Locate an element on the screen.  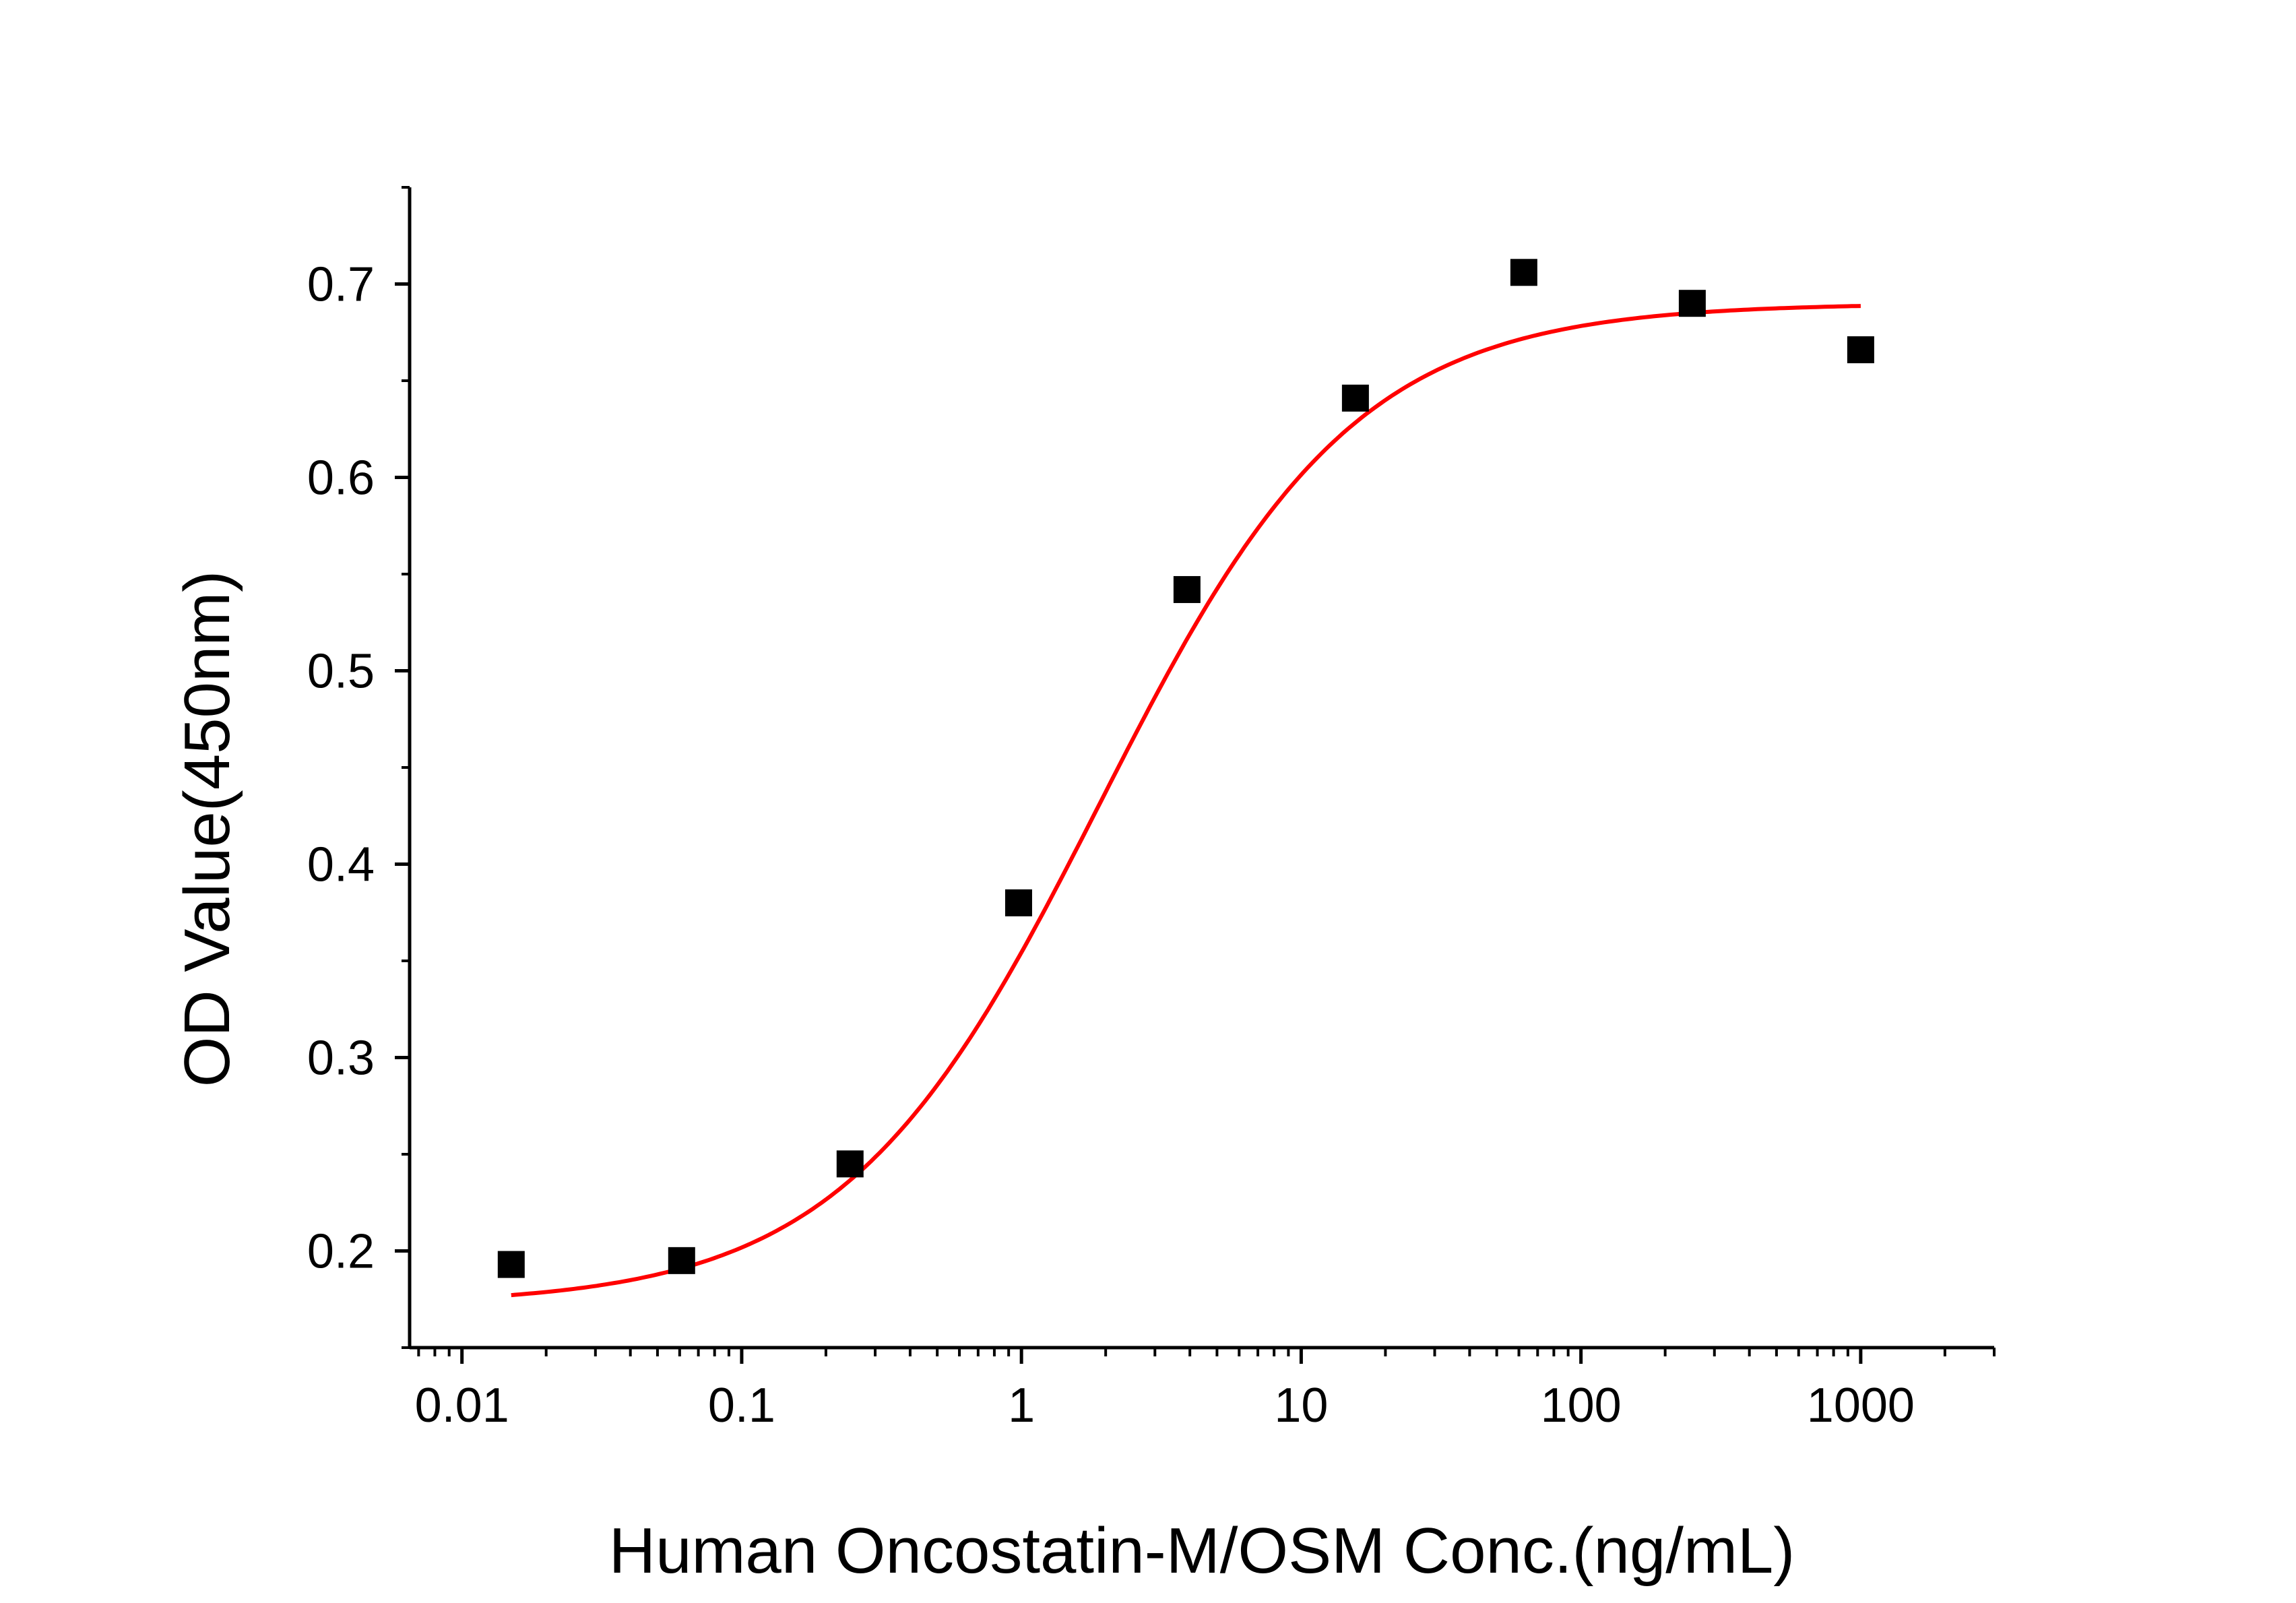
x-tick-label: 1000 is located at coordinates (1861, 1406).